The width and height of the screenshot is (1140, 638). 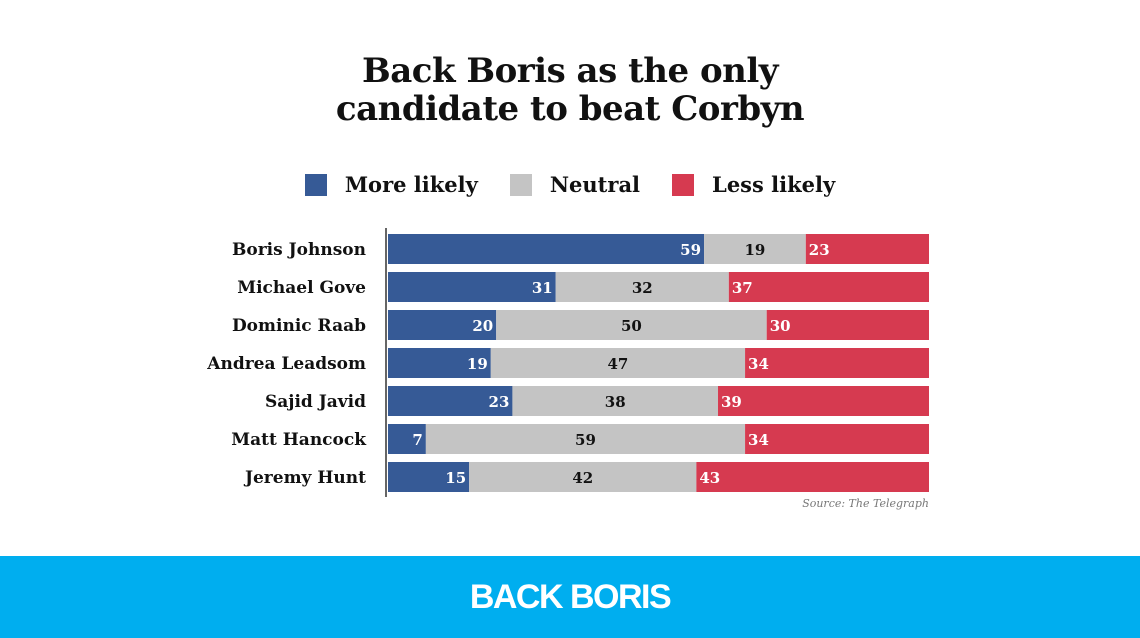 I want to click on data-label: 32, so click(x=642, y=288).